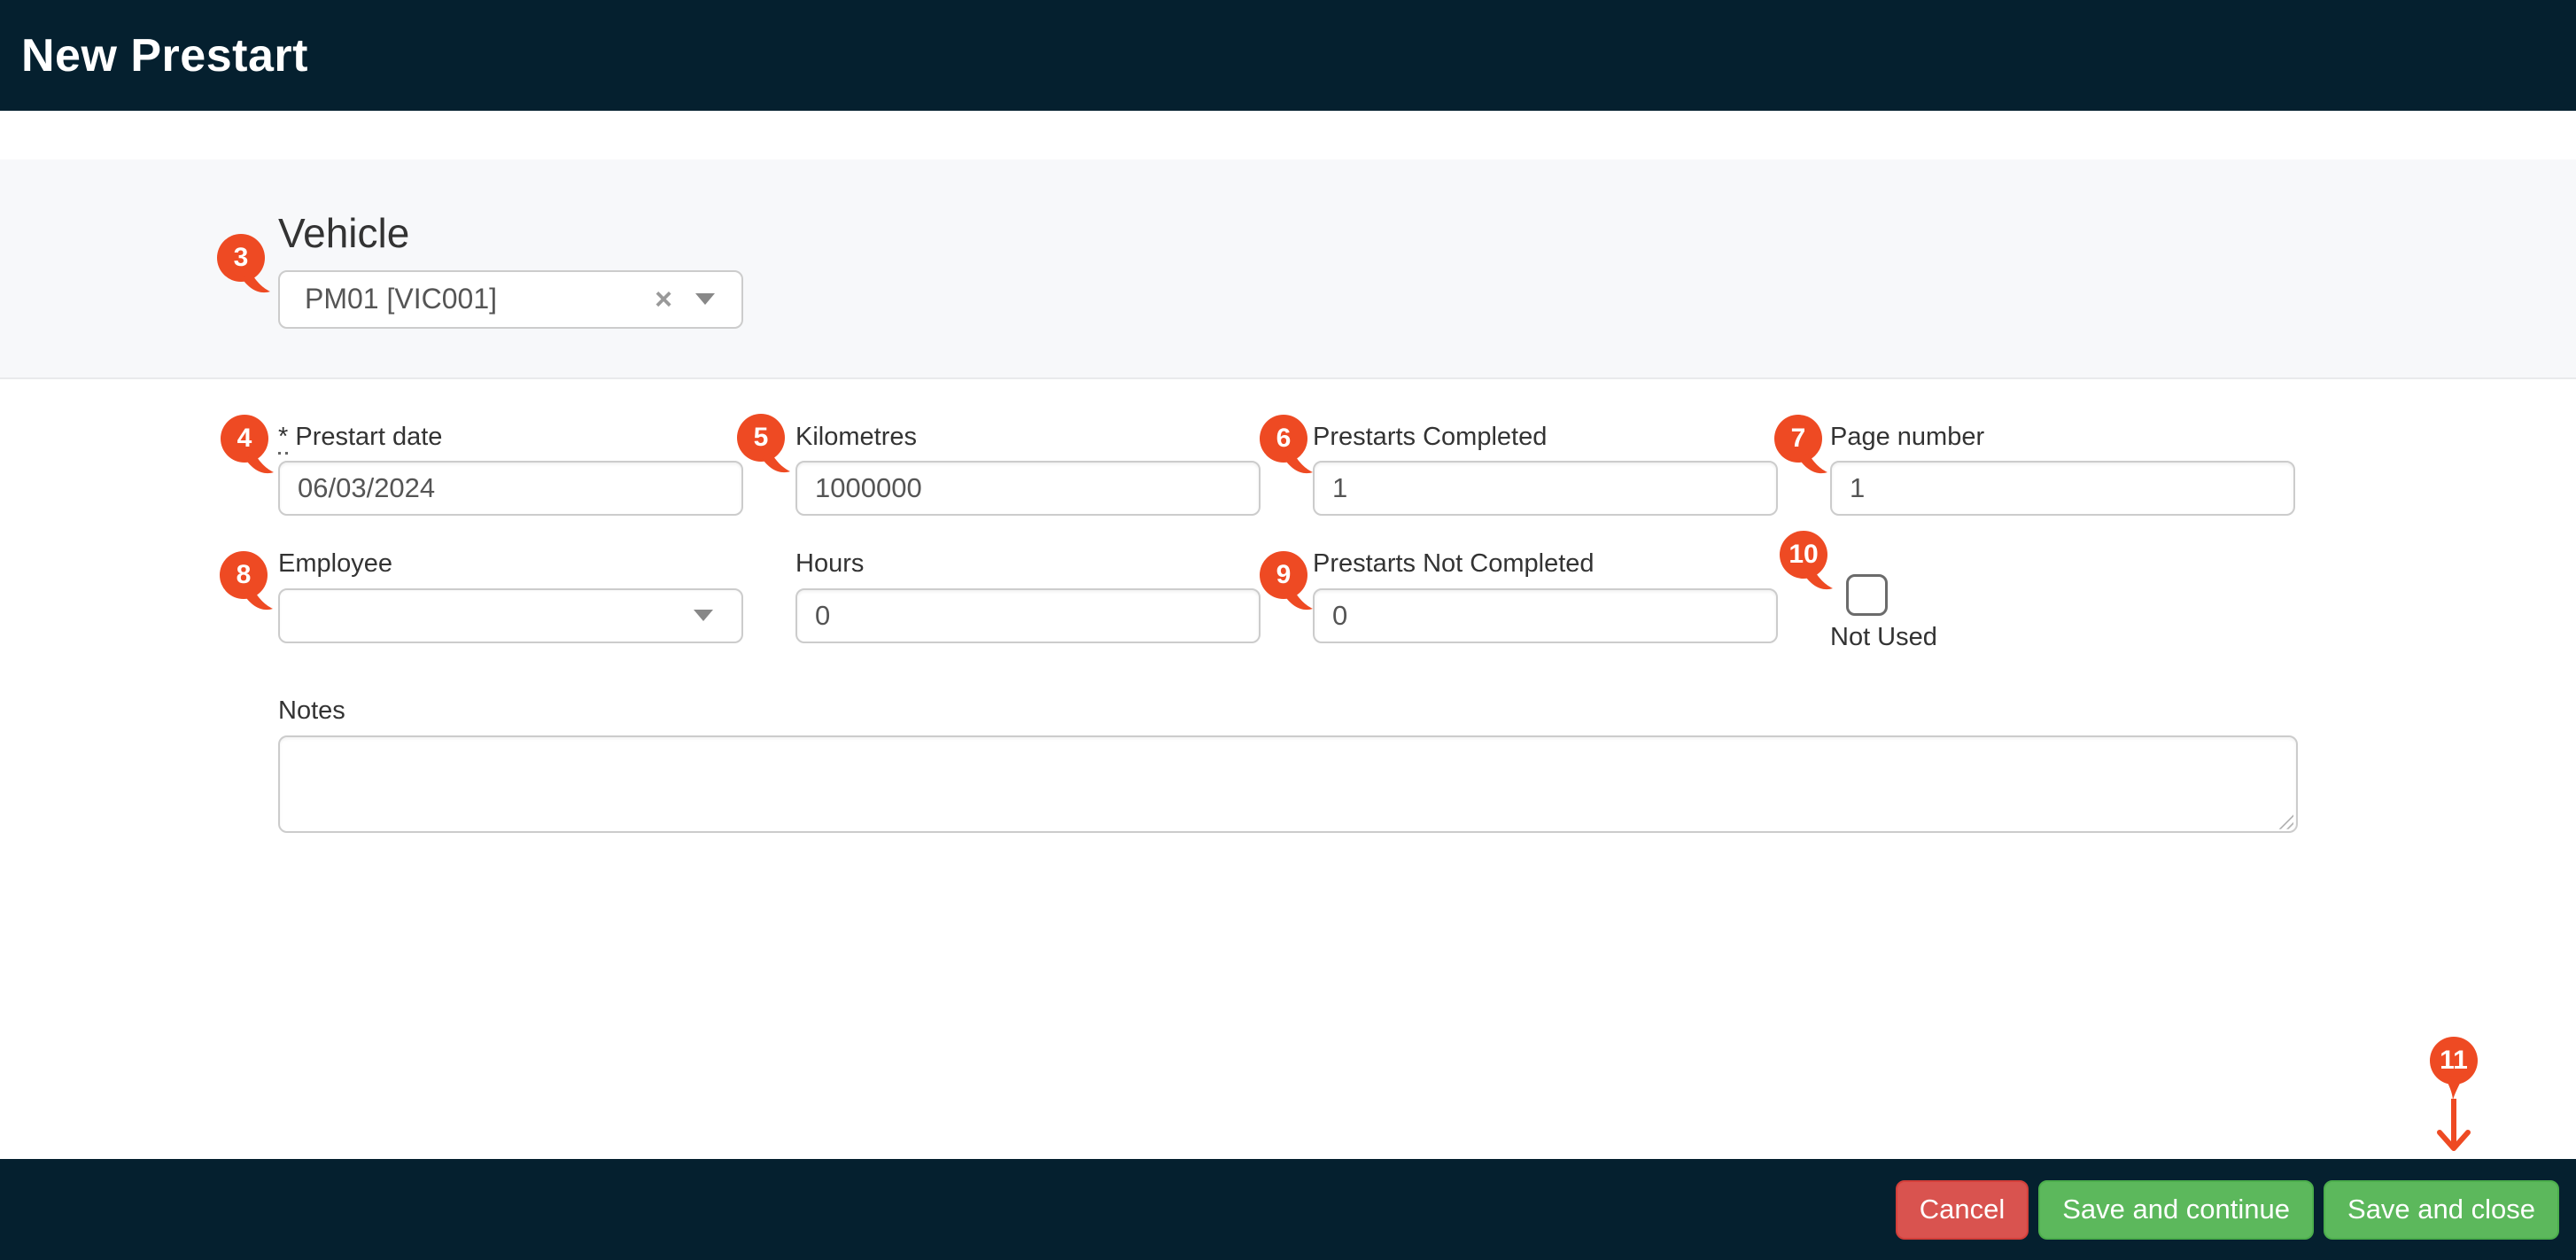 This screenshot has width=2576, height=1260. What do you see at coordinates (1545, 489) in the screenshot?
I see `prestarts-completed-input` at bounding box center [1545, 489].